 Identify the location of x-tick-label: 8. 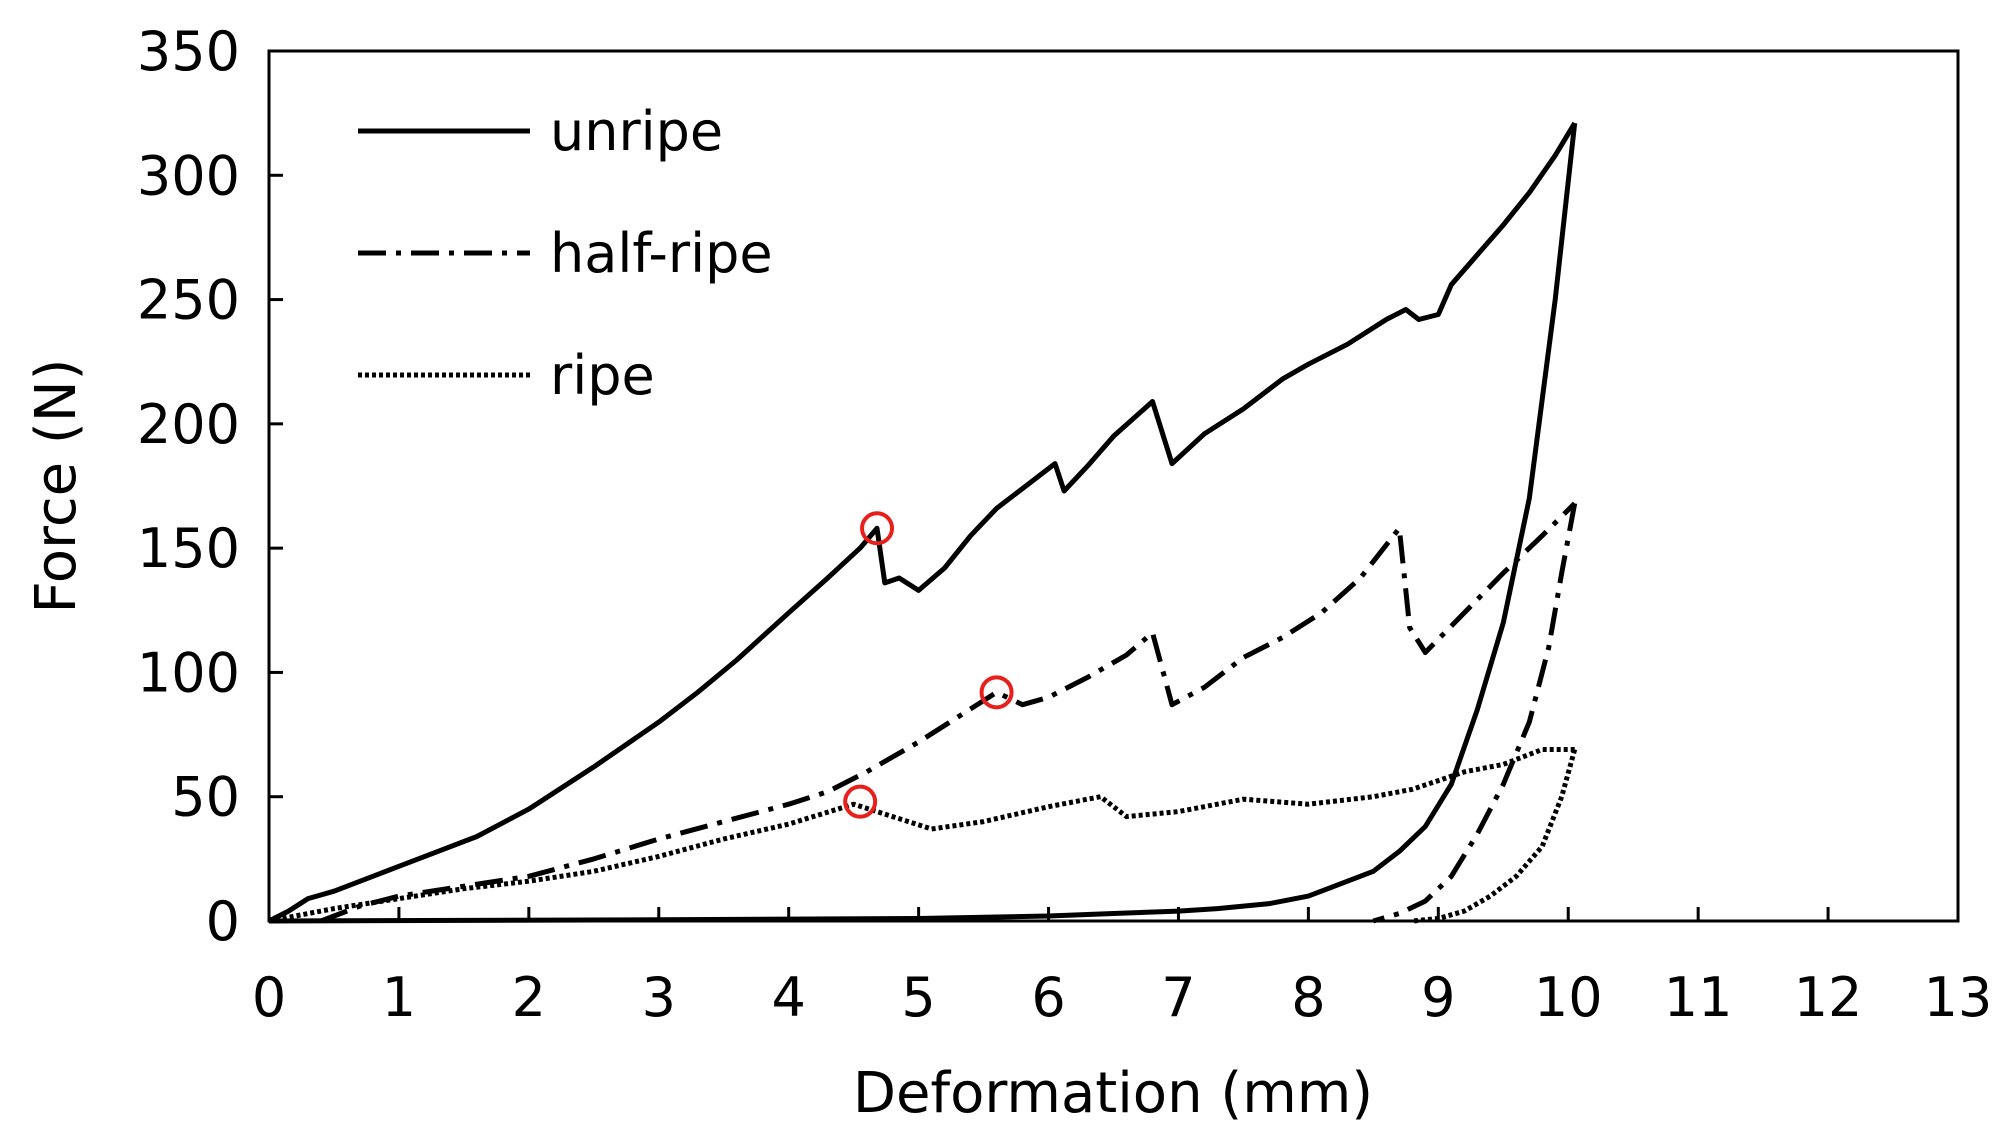
(1308, 997).